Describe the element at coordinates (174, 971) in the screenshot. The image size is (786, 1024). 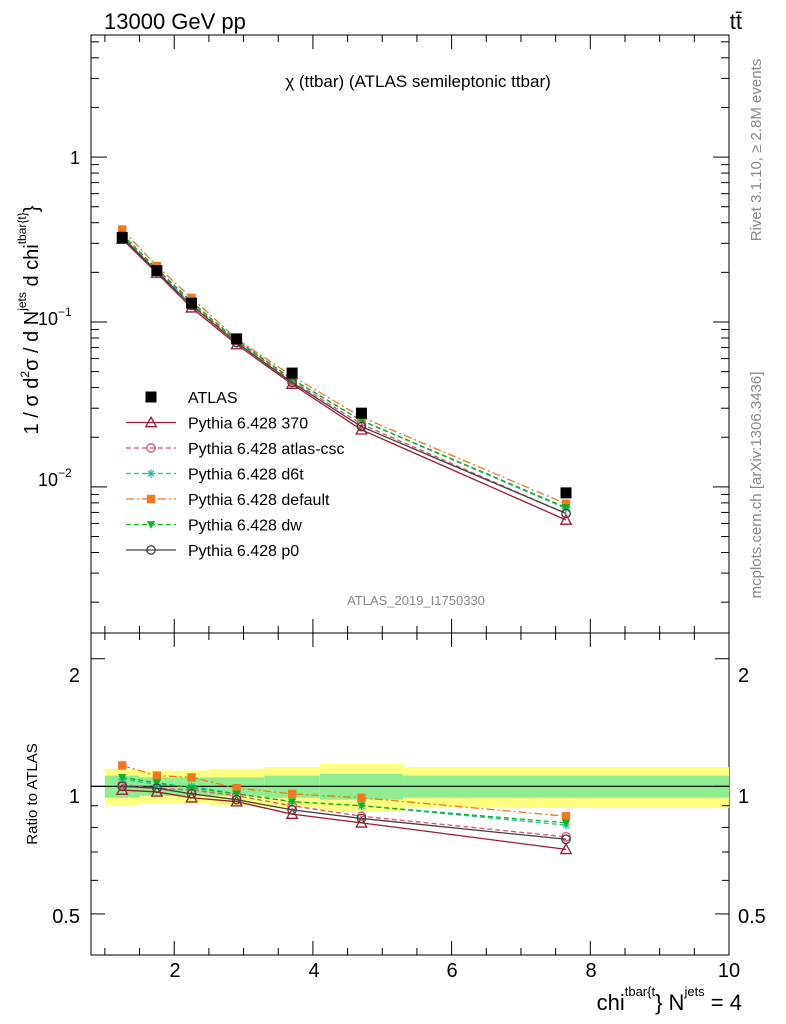
I see `xtick-label-2: 2` at that location.